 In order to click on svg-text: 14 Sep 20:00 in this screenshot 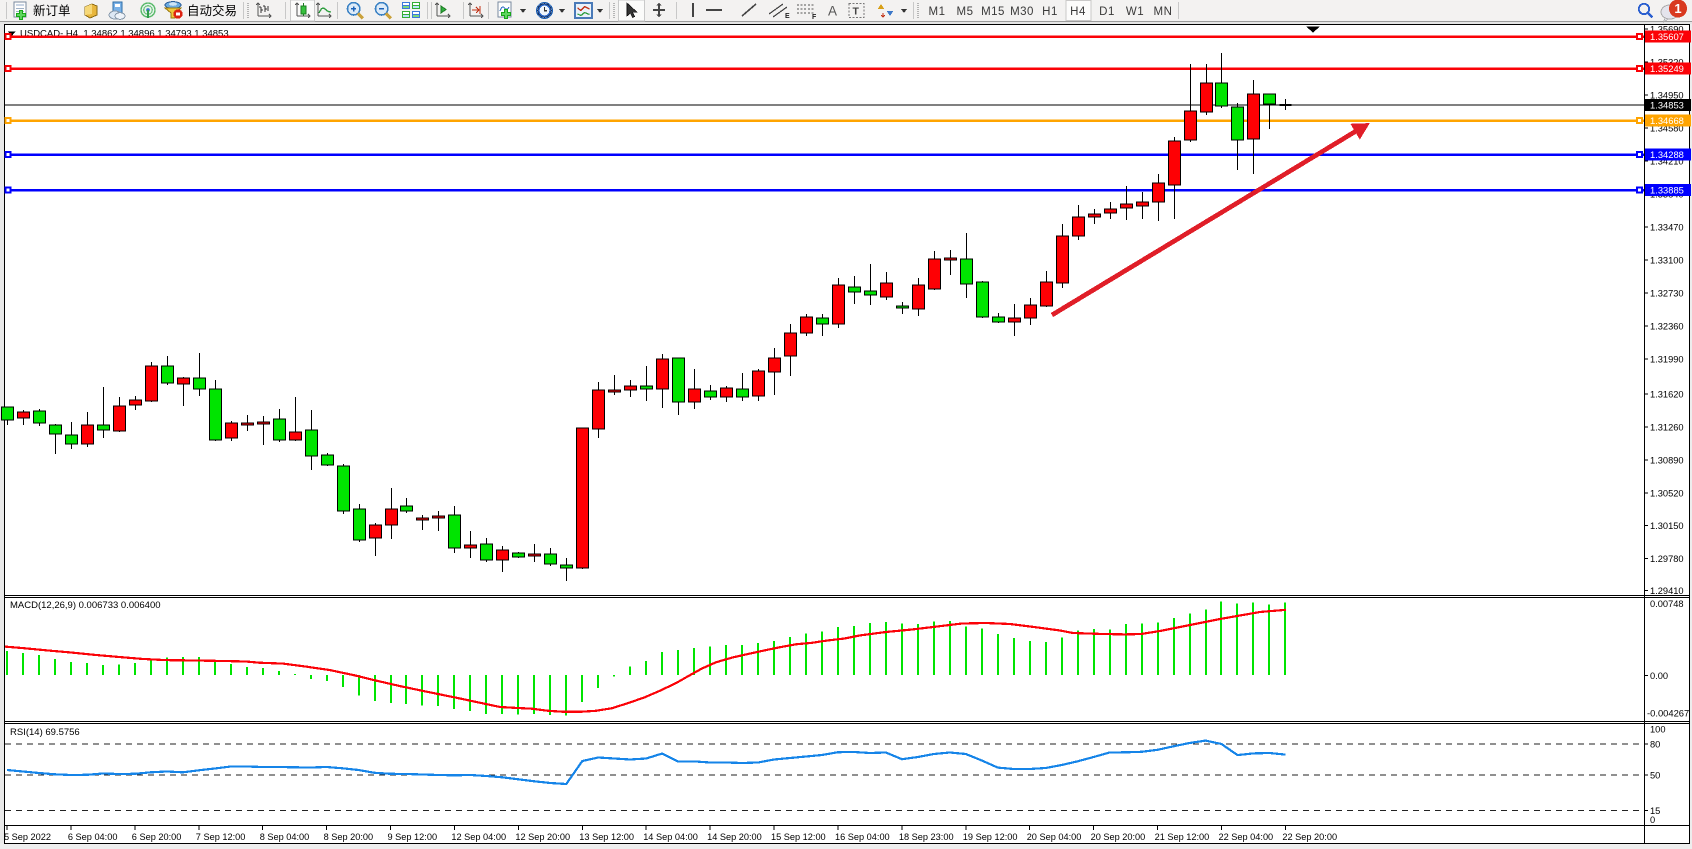, I will do `click(734, 837)`.